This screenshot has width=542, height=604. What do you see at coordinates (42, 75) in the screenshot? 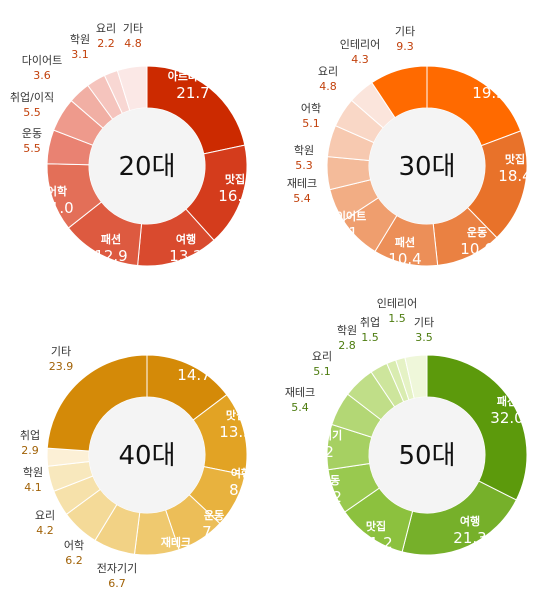
I see `slice-value: 3.6` at bounding box center [42, 75].